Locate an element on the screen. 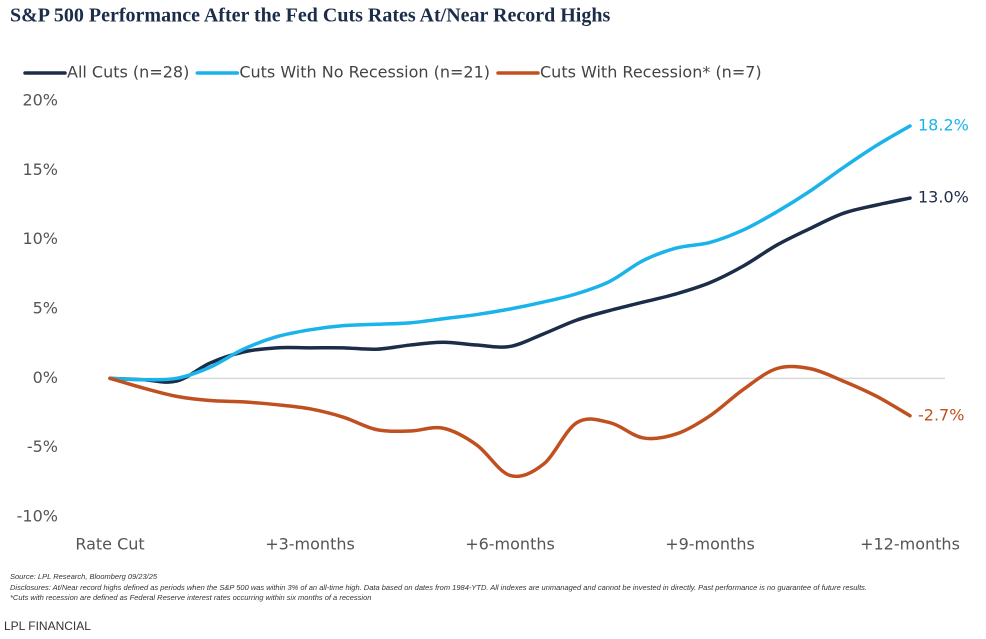  value-label: 13.0% is located at coordinates (943, 197).